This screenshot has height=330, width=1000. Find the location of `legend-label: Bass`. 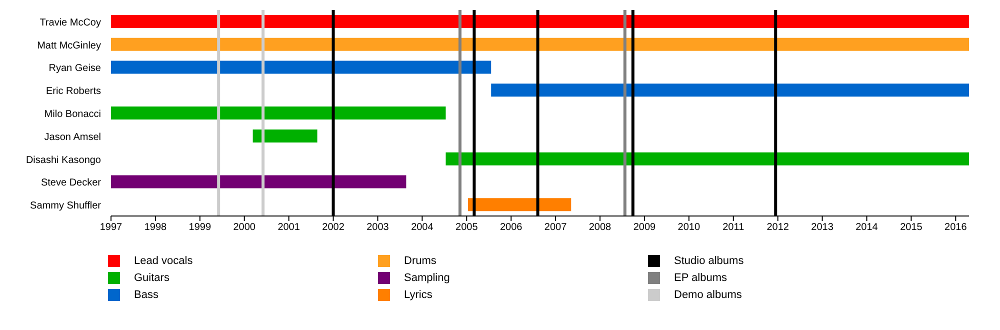

legend-label: Bass is located at coordinates (146, 294).